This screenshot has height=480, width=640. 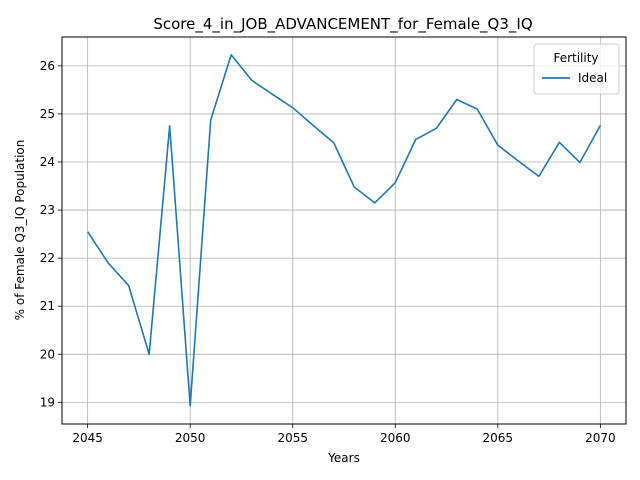 I want to click on legend: Fertility Ideal, so click(x=576, y=69).